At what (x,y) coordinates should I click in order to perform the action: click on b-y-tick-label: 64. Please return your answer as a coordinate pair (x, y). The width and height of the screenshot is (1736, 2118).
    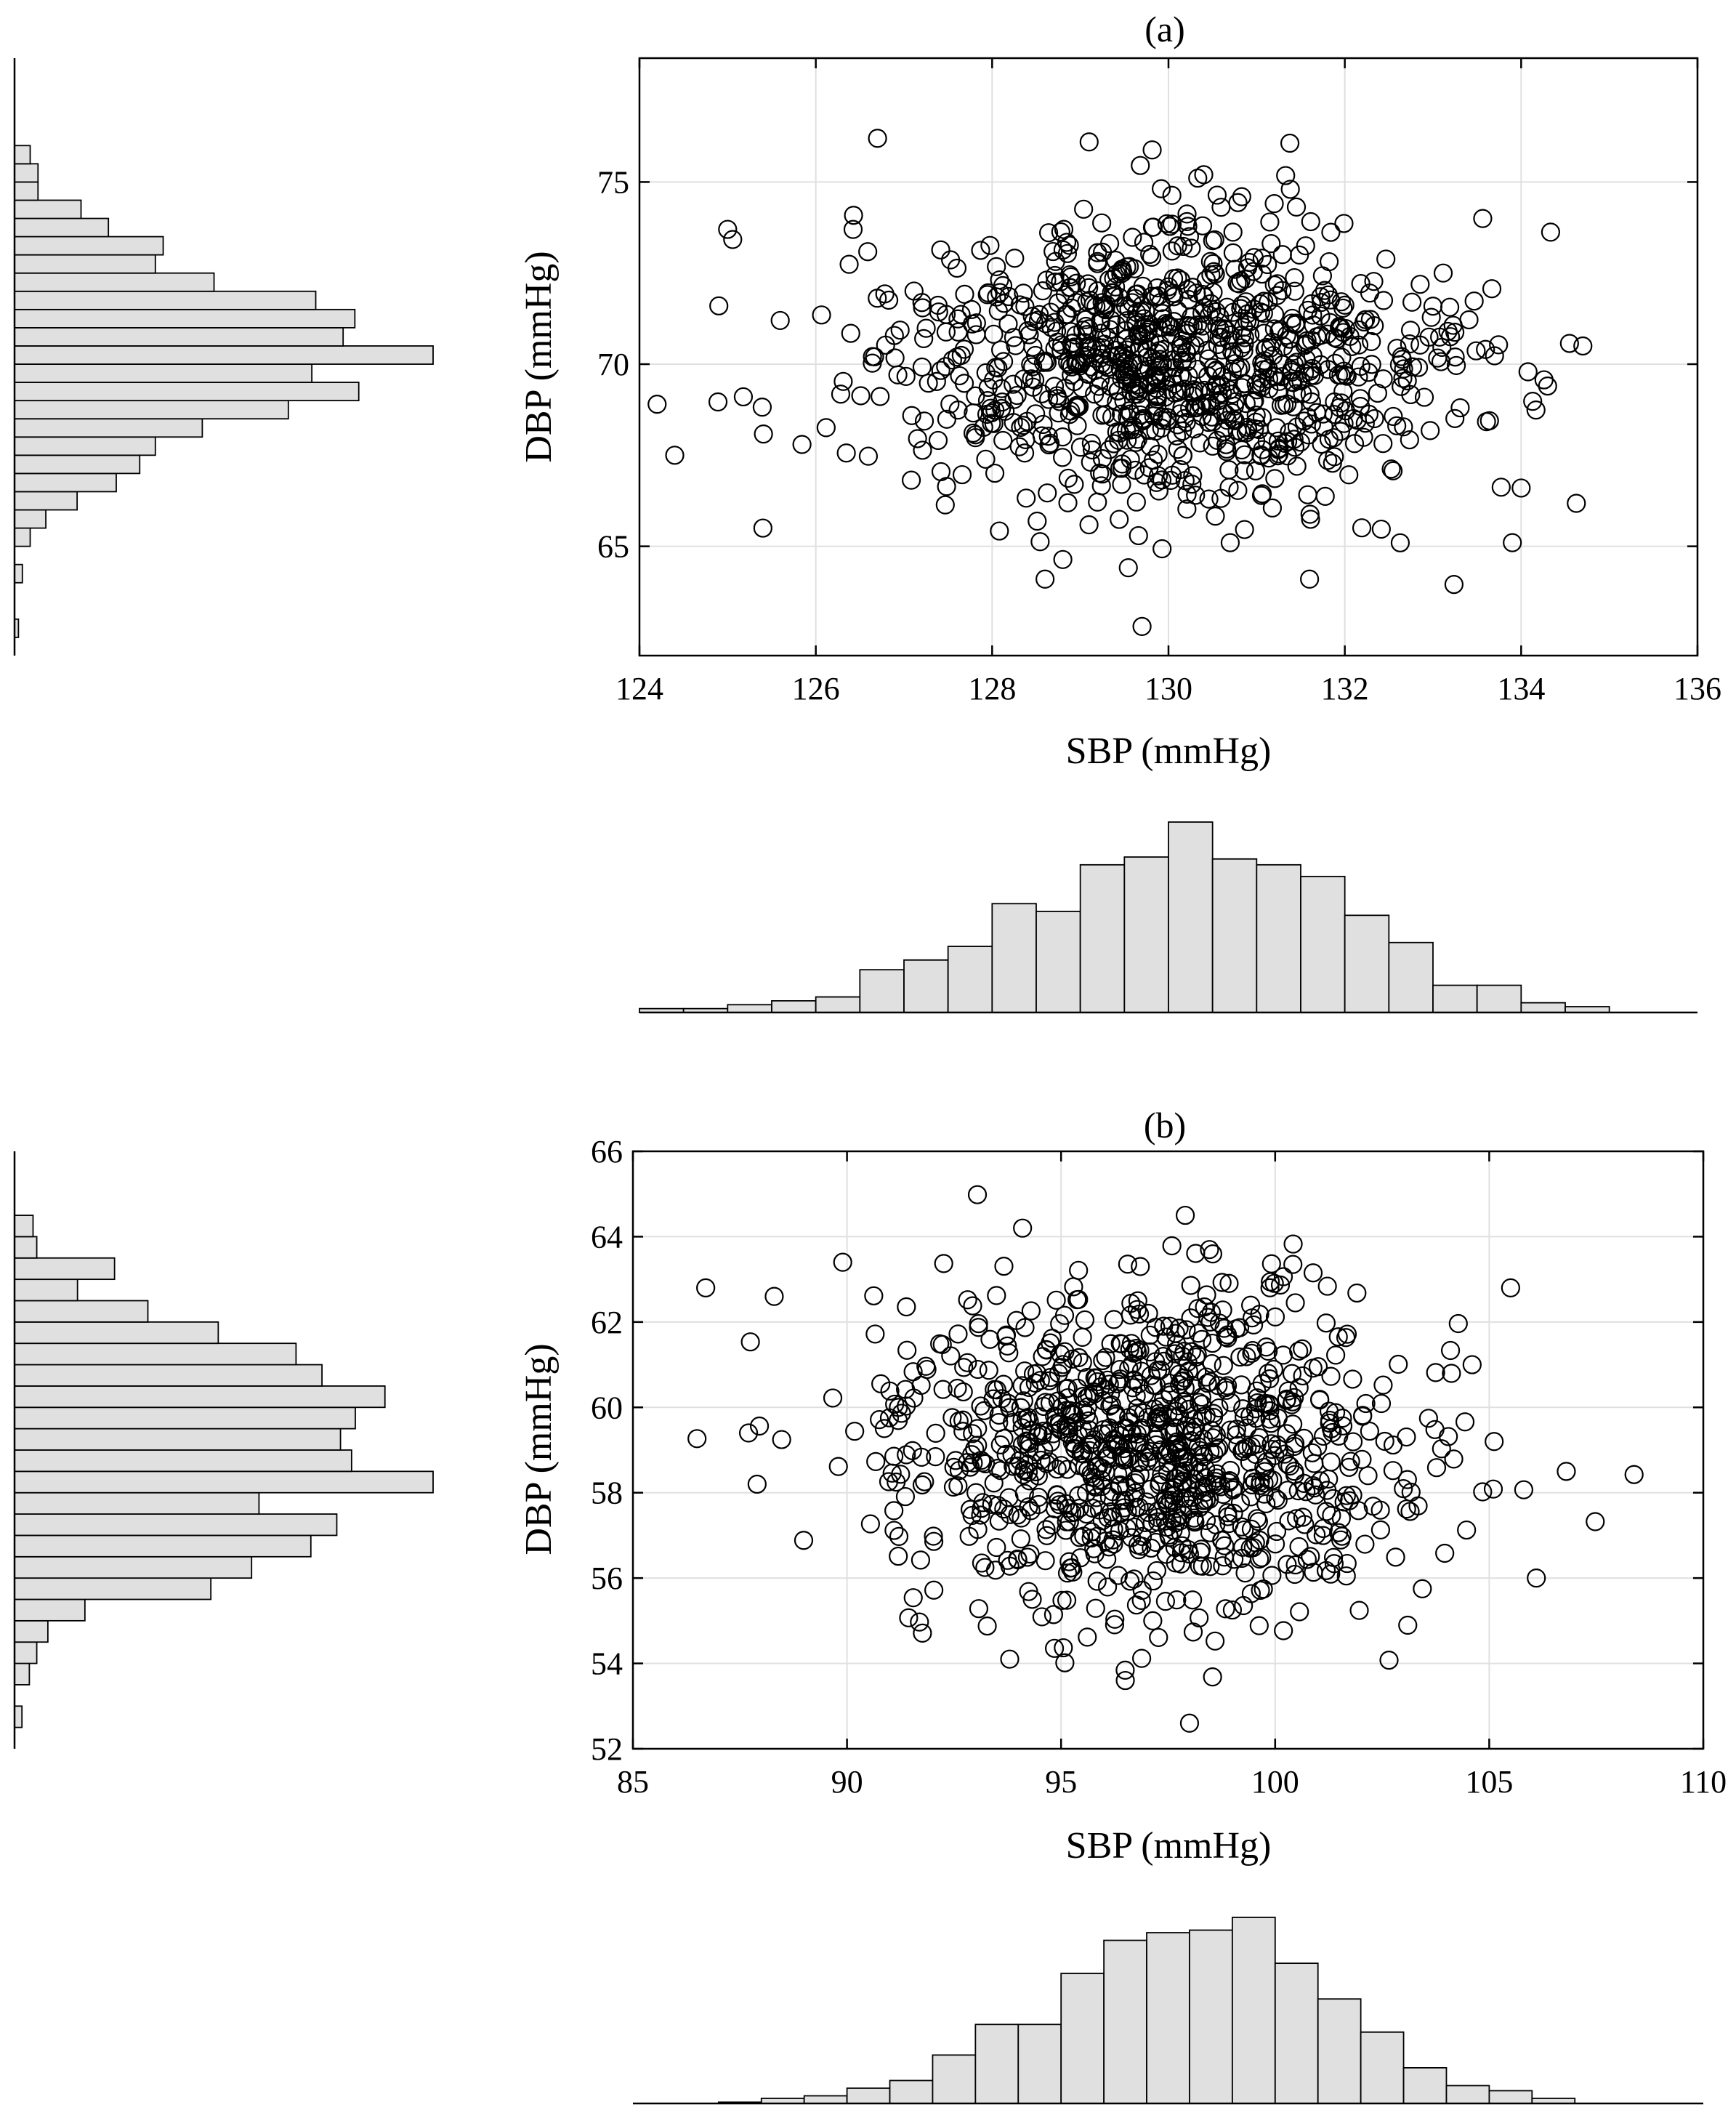
    Looking at the image, I should click on (607, 1237).